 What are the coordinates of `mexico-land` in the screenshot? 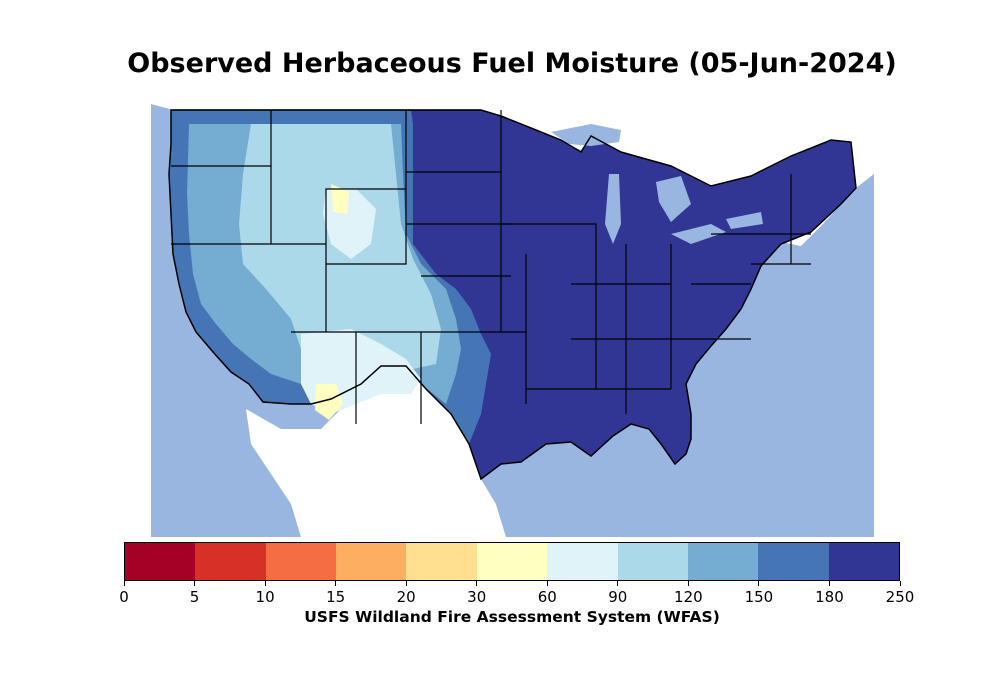 It's located at (376, 453).